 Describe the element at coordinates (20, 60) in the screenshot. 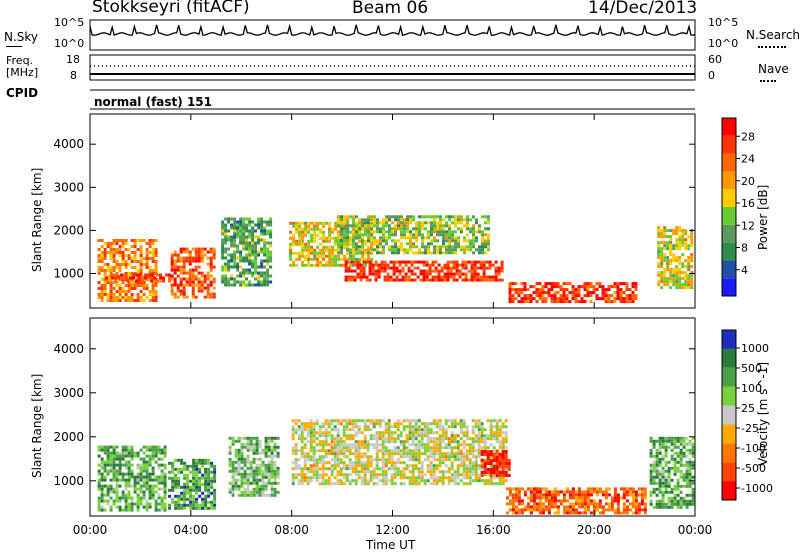

I see `freq-label: Freq.` at that location.